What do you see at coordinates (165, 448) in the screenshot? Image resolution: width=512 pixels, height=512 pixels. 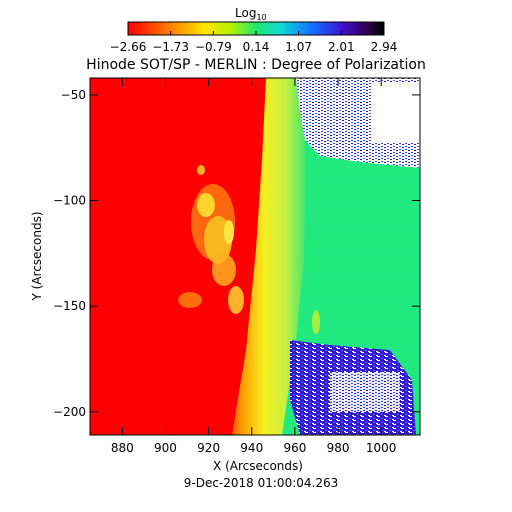 I see `x-tick-label: 900` at bounding box center [165, 448].